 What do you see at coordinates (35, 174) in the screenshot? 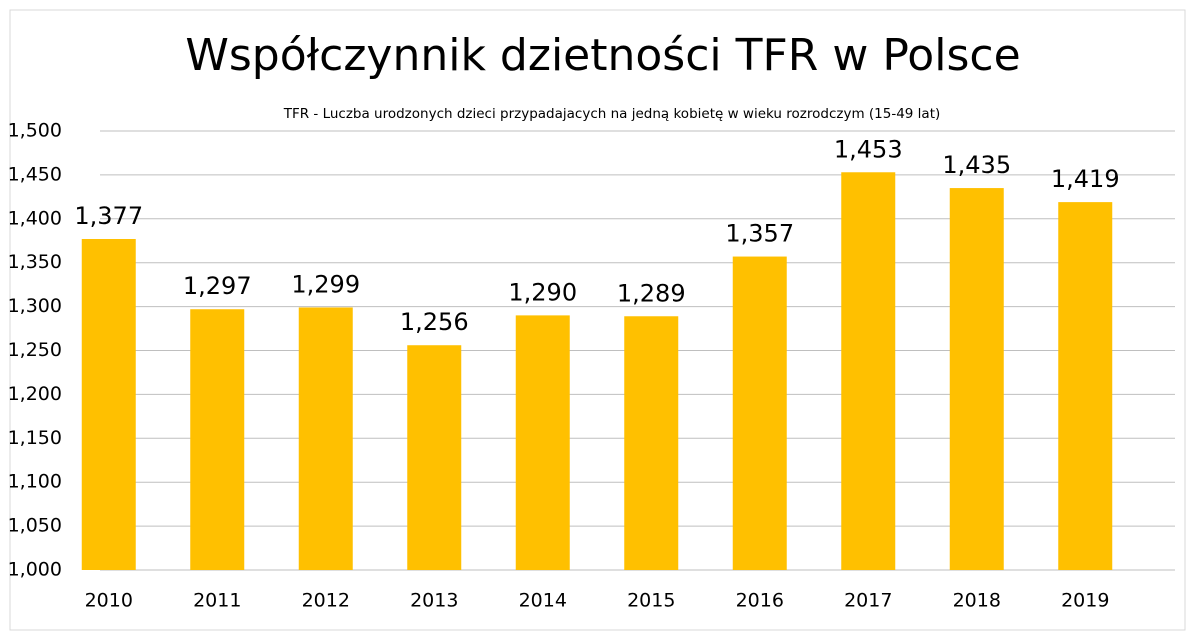
I see `y-tick-label: 1,450` at bounding box center [35, 174].